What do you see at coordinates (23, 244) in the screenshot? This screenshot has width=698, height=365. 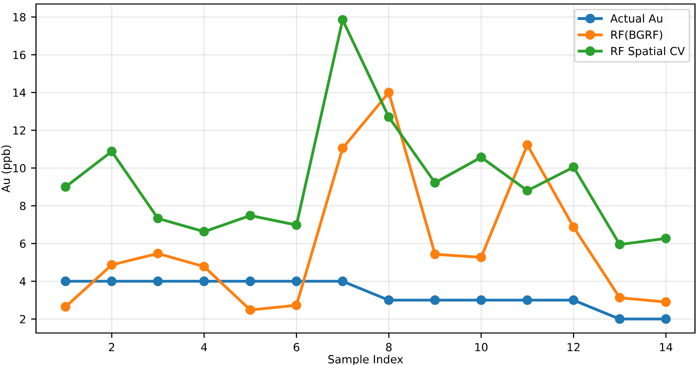 I see `y-tick-label: 6` at bounding box center [23, 244].